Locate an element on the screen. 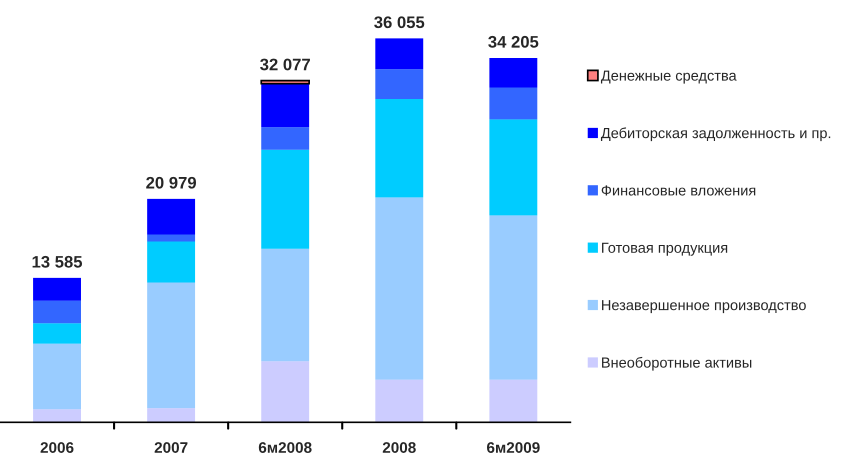 The width and height of the screenshot is (845, 459). annotation: 13 585 is located at coordinates (57, 262).